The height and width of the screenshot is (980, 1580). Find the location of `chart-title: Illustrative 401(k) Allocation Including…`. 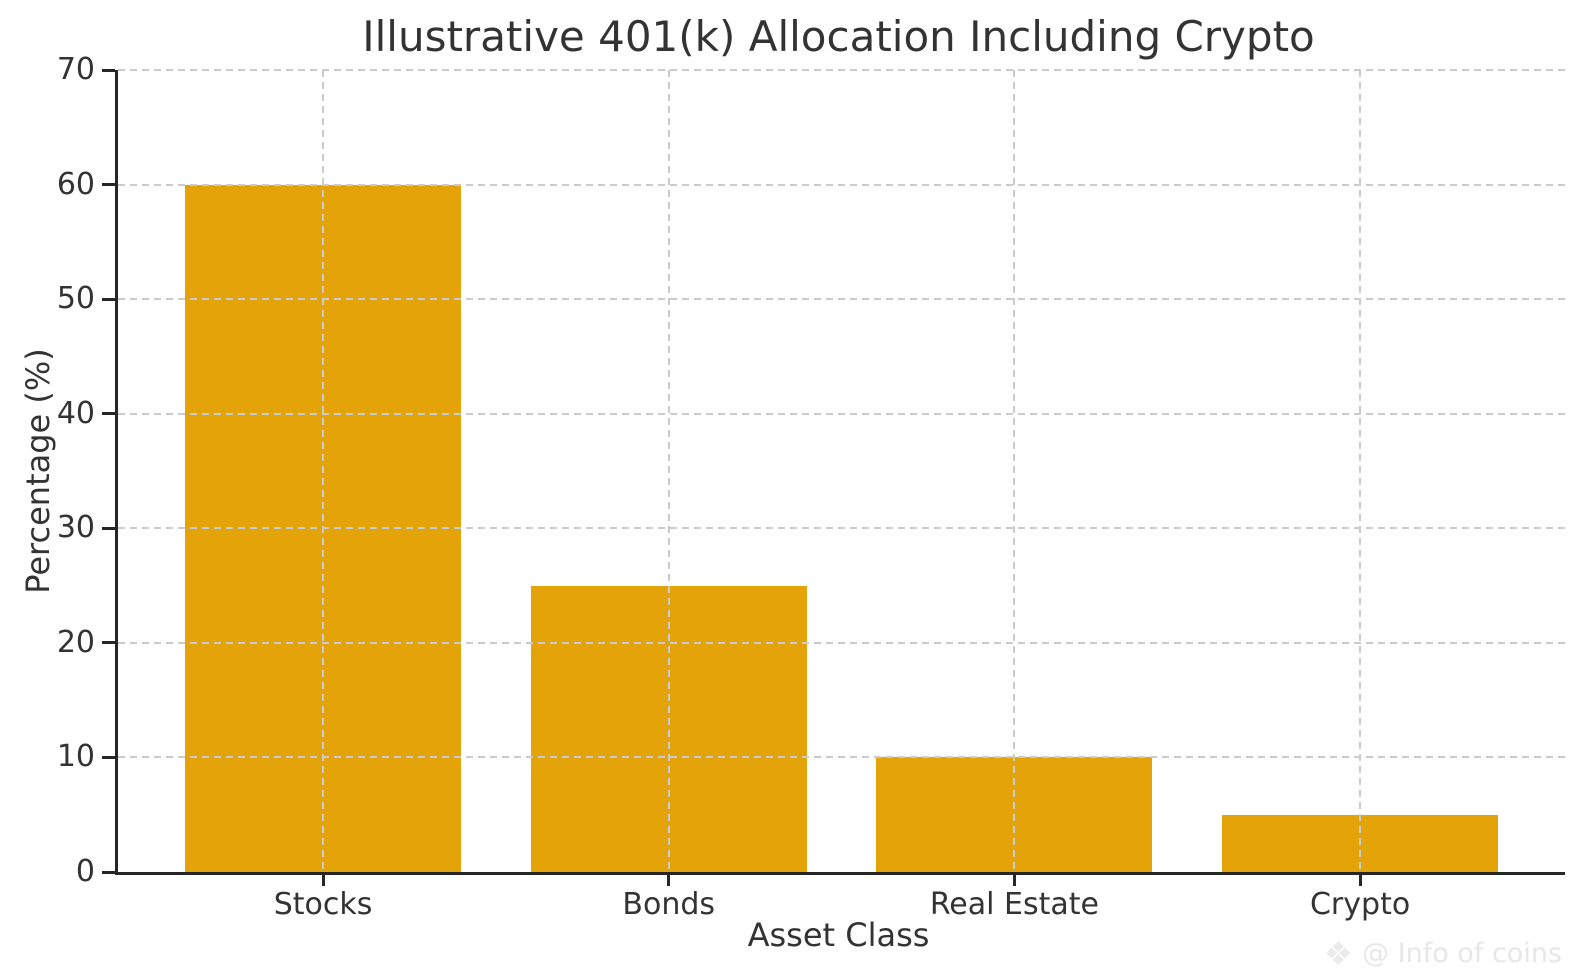

chart-title: Illustrative 401(k) Allocation Including… is located at coordinates (838, 36).